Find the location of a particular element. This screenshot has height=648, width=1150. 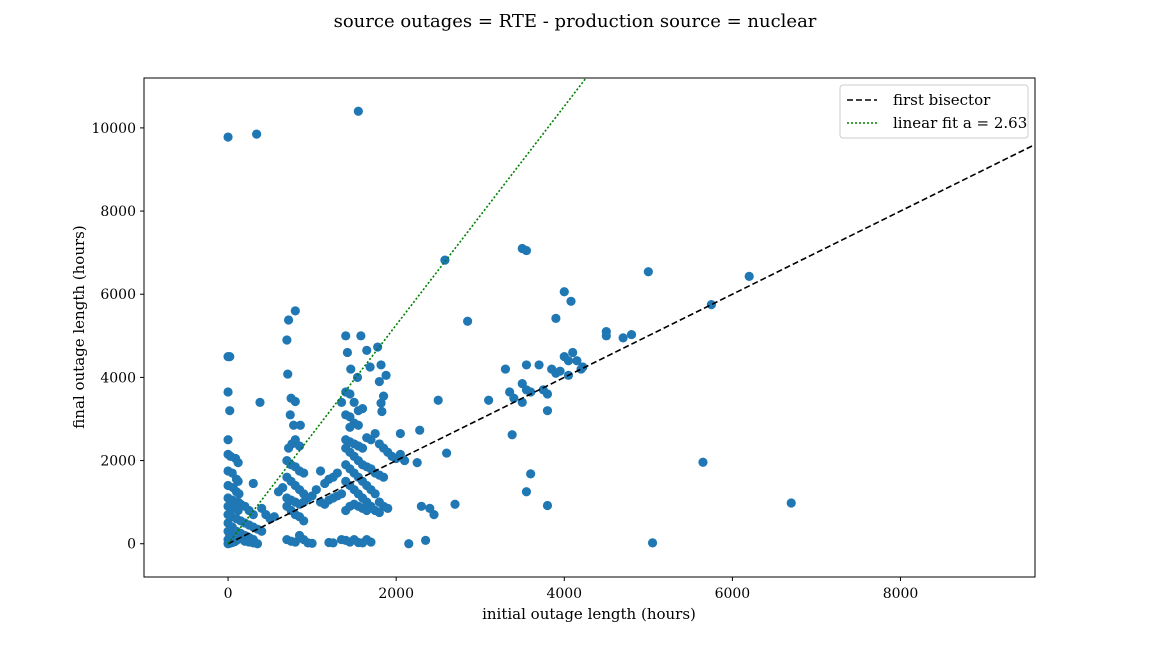

legend: first bisector linear fit a = 2.63 is located at coordinates (934, 111).